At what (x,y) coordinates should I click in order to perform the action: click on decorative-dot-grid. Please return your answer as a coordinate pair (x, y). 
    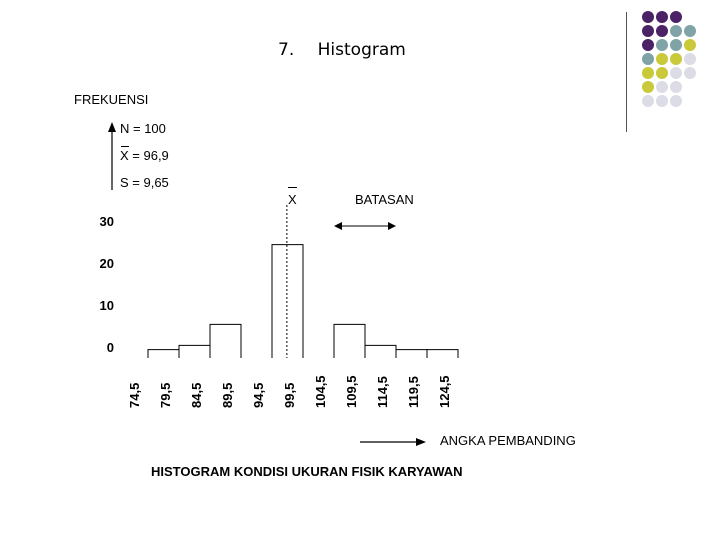
    Looking at the image, I should click on (669, 59).